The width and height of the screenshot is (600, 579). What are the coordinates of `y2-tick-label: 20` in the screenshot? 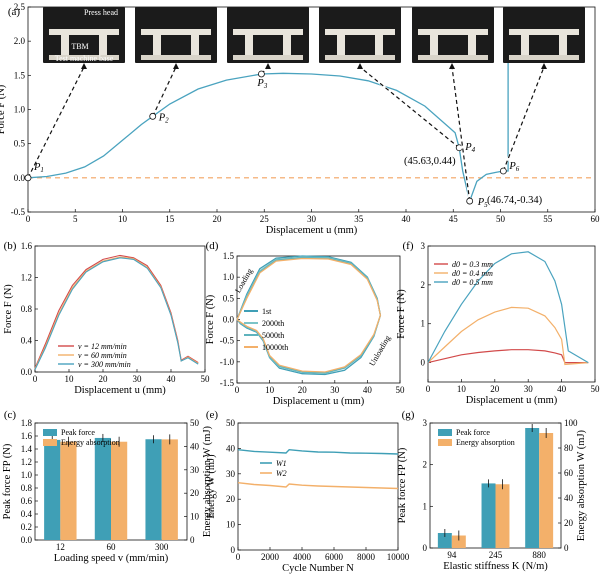 It's located at (195, 493).